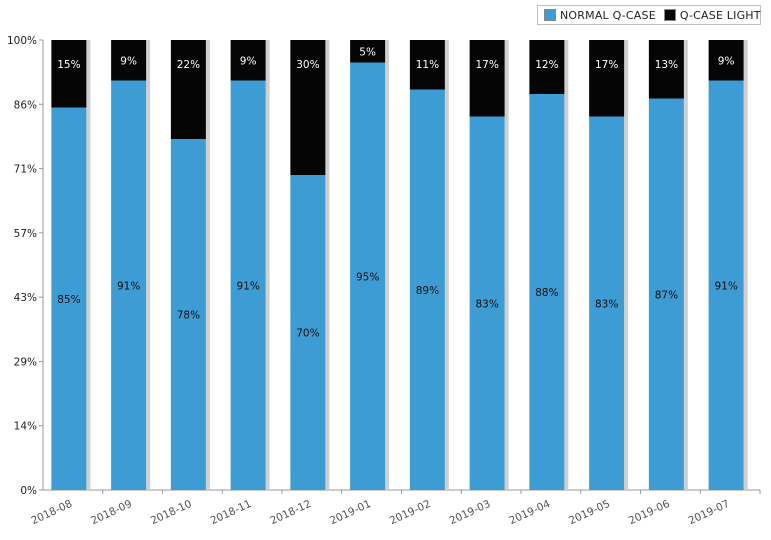 The height and width of the screenshot is (540, 771). I want to click on y-tick-label: 14%, so click(25, 427).